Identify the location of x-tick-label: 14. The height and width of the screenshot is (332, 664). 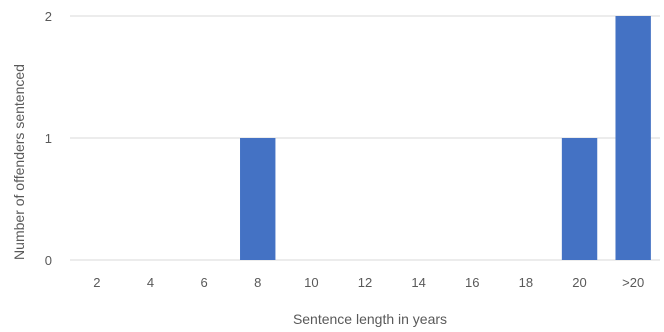
(418, 282).